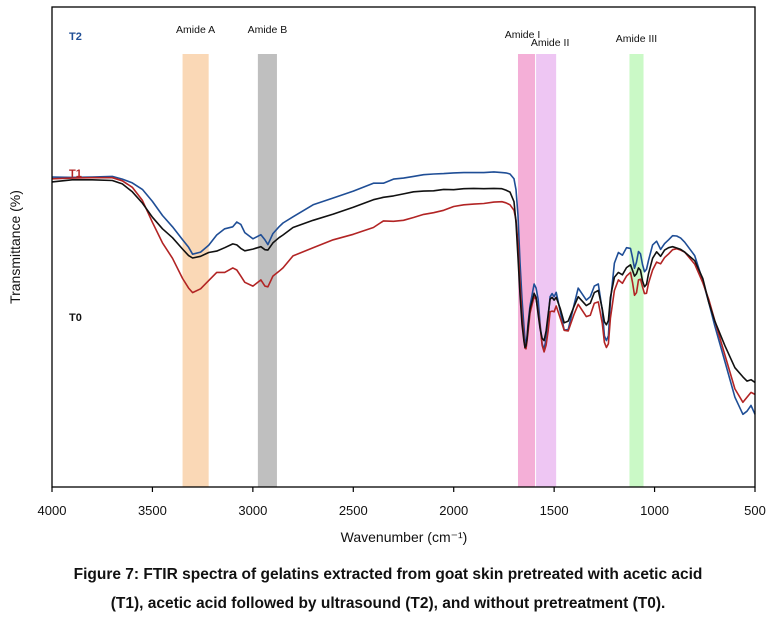 Image resolution: width=776 pixels, height=628 pixels. What do you see at coordinates (52, 510) in the screenshot?
I see `x-tick-label: 4000` at bounding box center [52, 510].